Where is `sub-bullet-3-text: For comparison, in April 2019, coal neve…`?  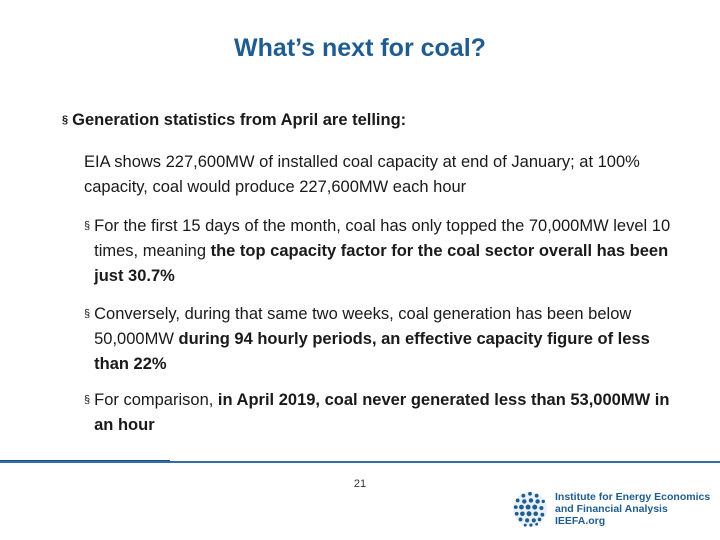
sub-bullet-3-text: For comparison, in April 2019, coal neve… is located at coordinates (389, 413).